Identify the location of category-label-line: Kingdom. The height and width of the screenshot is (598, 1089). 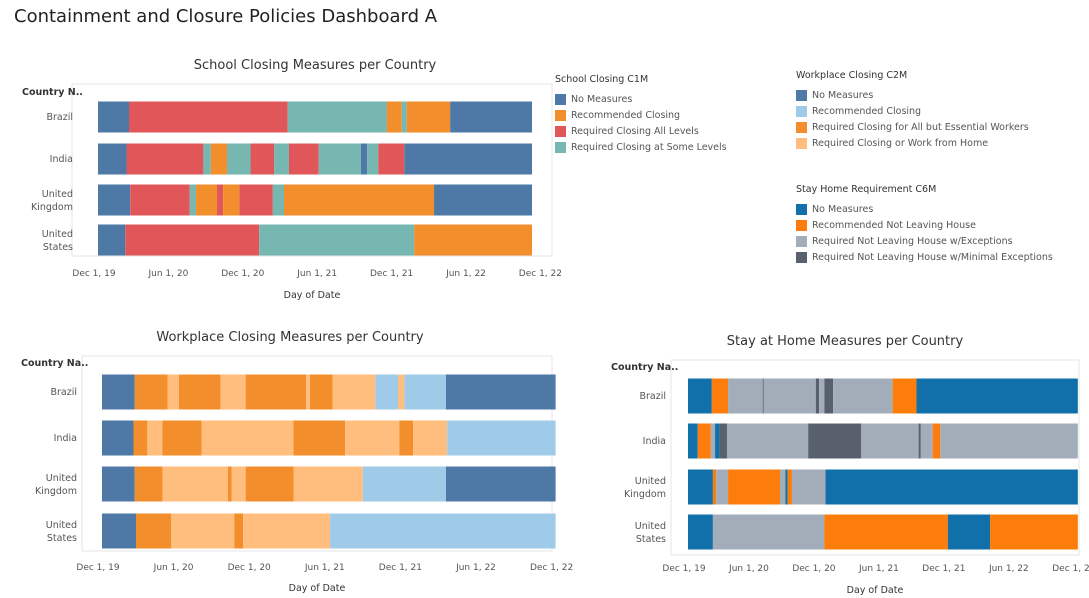
(56, 491).